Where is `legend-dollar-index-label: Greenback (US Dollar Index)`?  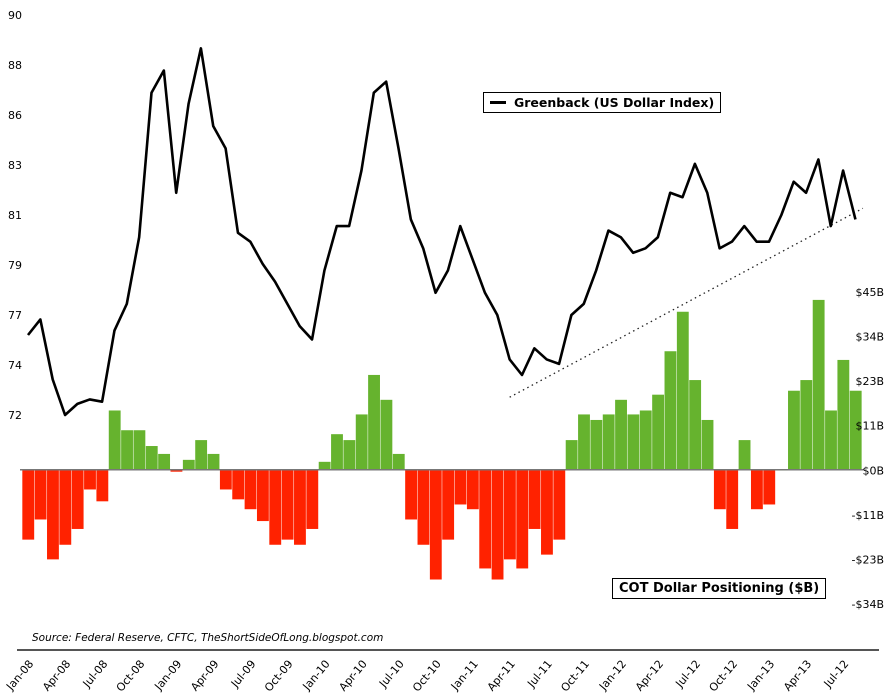
legend-dollar-index-label: Greenback (US Dollar Index) is located at coordinates (614, 102).